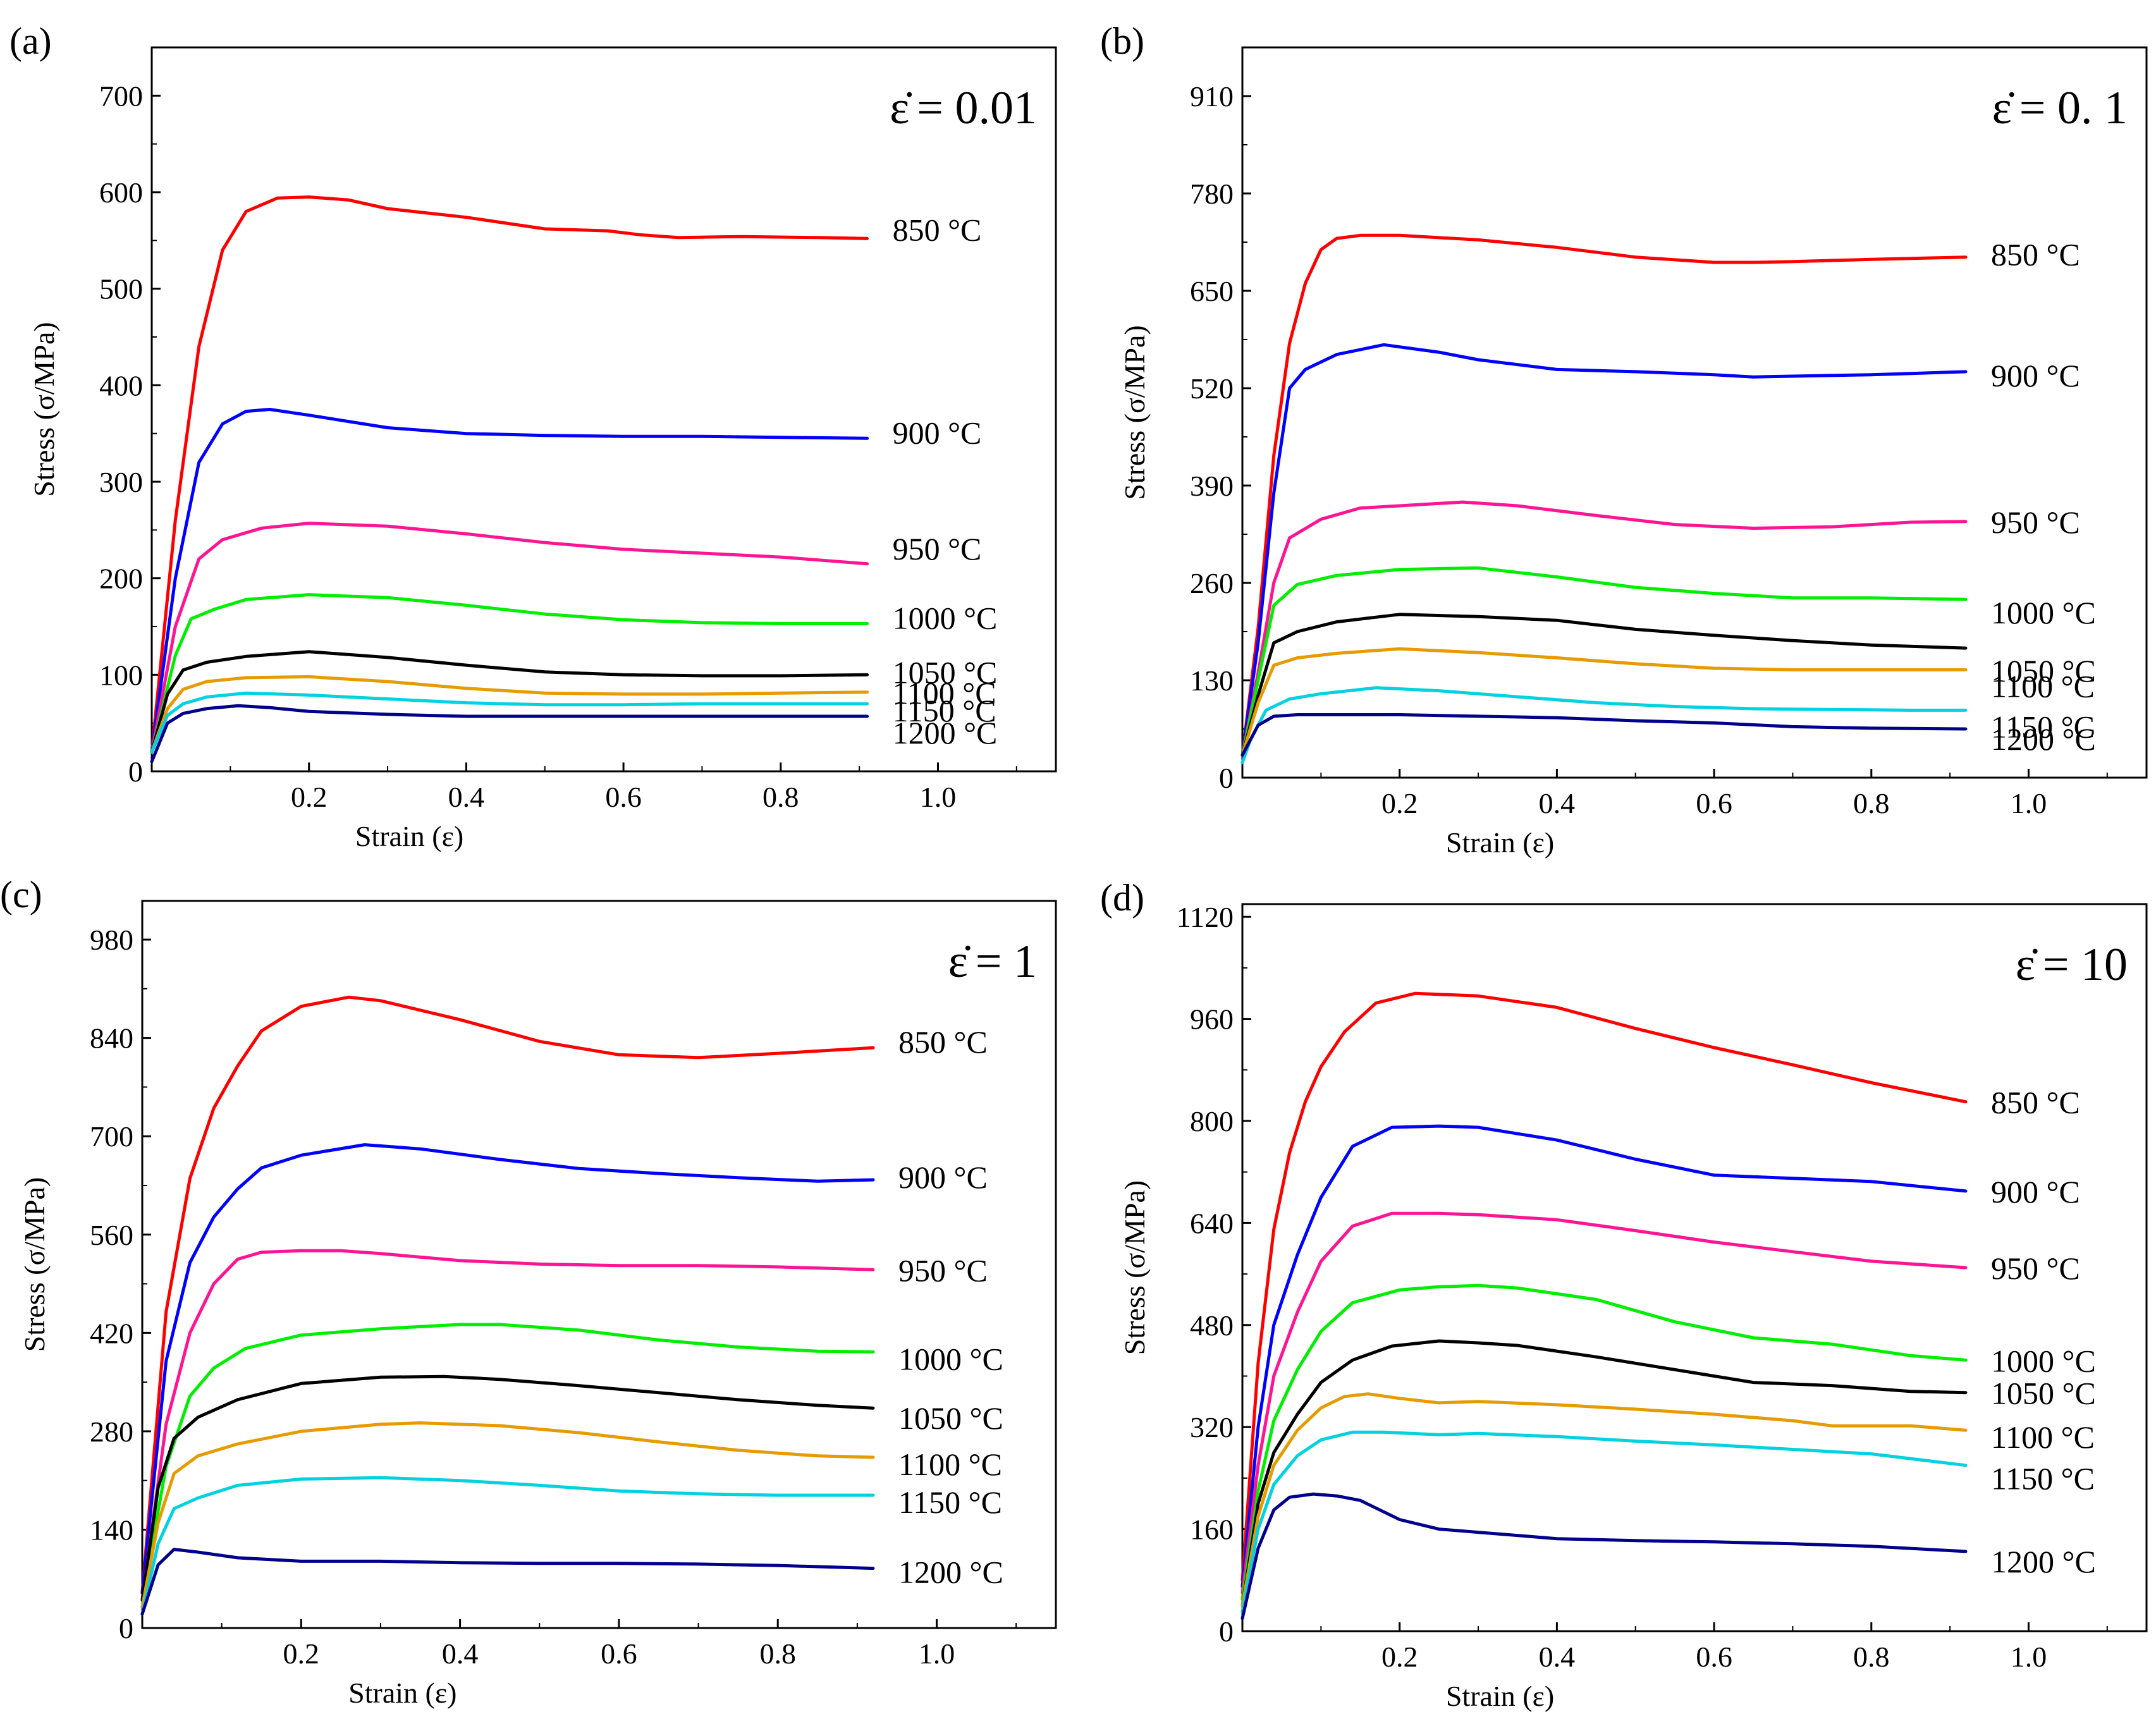 The image size is (2156, 1726). What do you see at coordinates (121, 482) in the screenshot?
I see `y-tick-label: 300` at bounding box center [121, 482].